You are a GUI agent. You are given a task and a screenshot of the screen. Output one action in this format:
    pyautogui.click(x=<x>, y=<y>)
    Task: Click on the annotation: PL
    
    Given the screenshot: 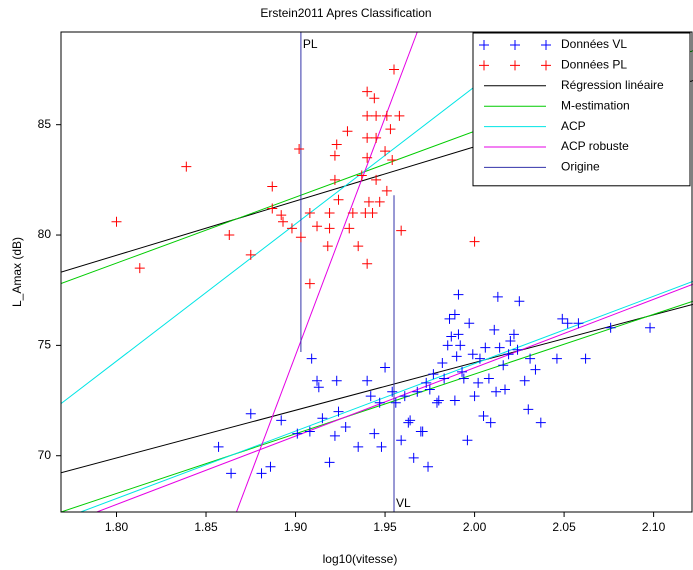 What is the action you would take?
    pyautogui.click(x=310, y=44)
    